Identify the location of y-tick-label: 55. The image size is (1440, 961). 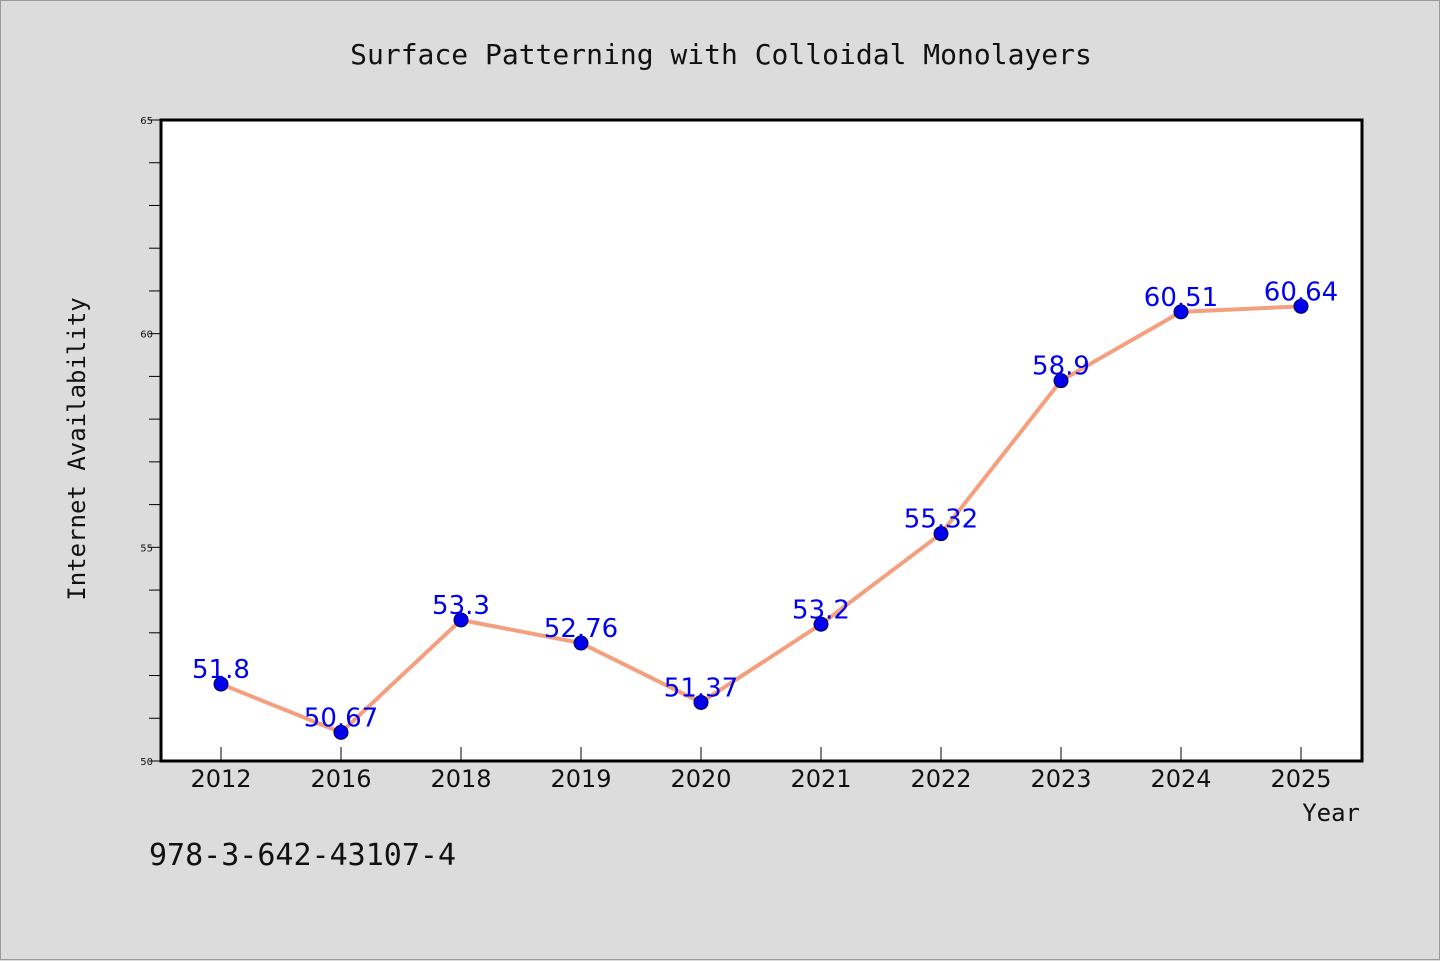
(146, 548).